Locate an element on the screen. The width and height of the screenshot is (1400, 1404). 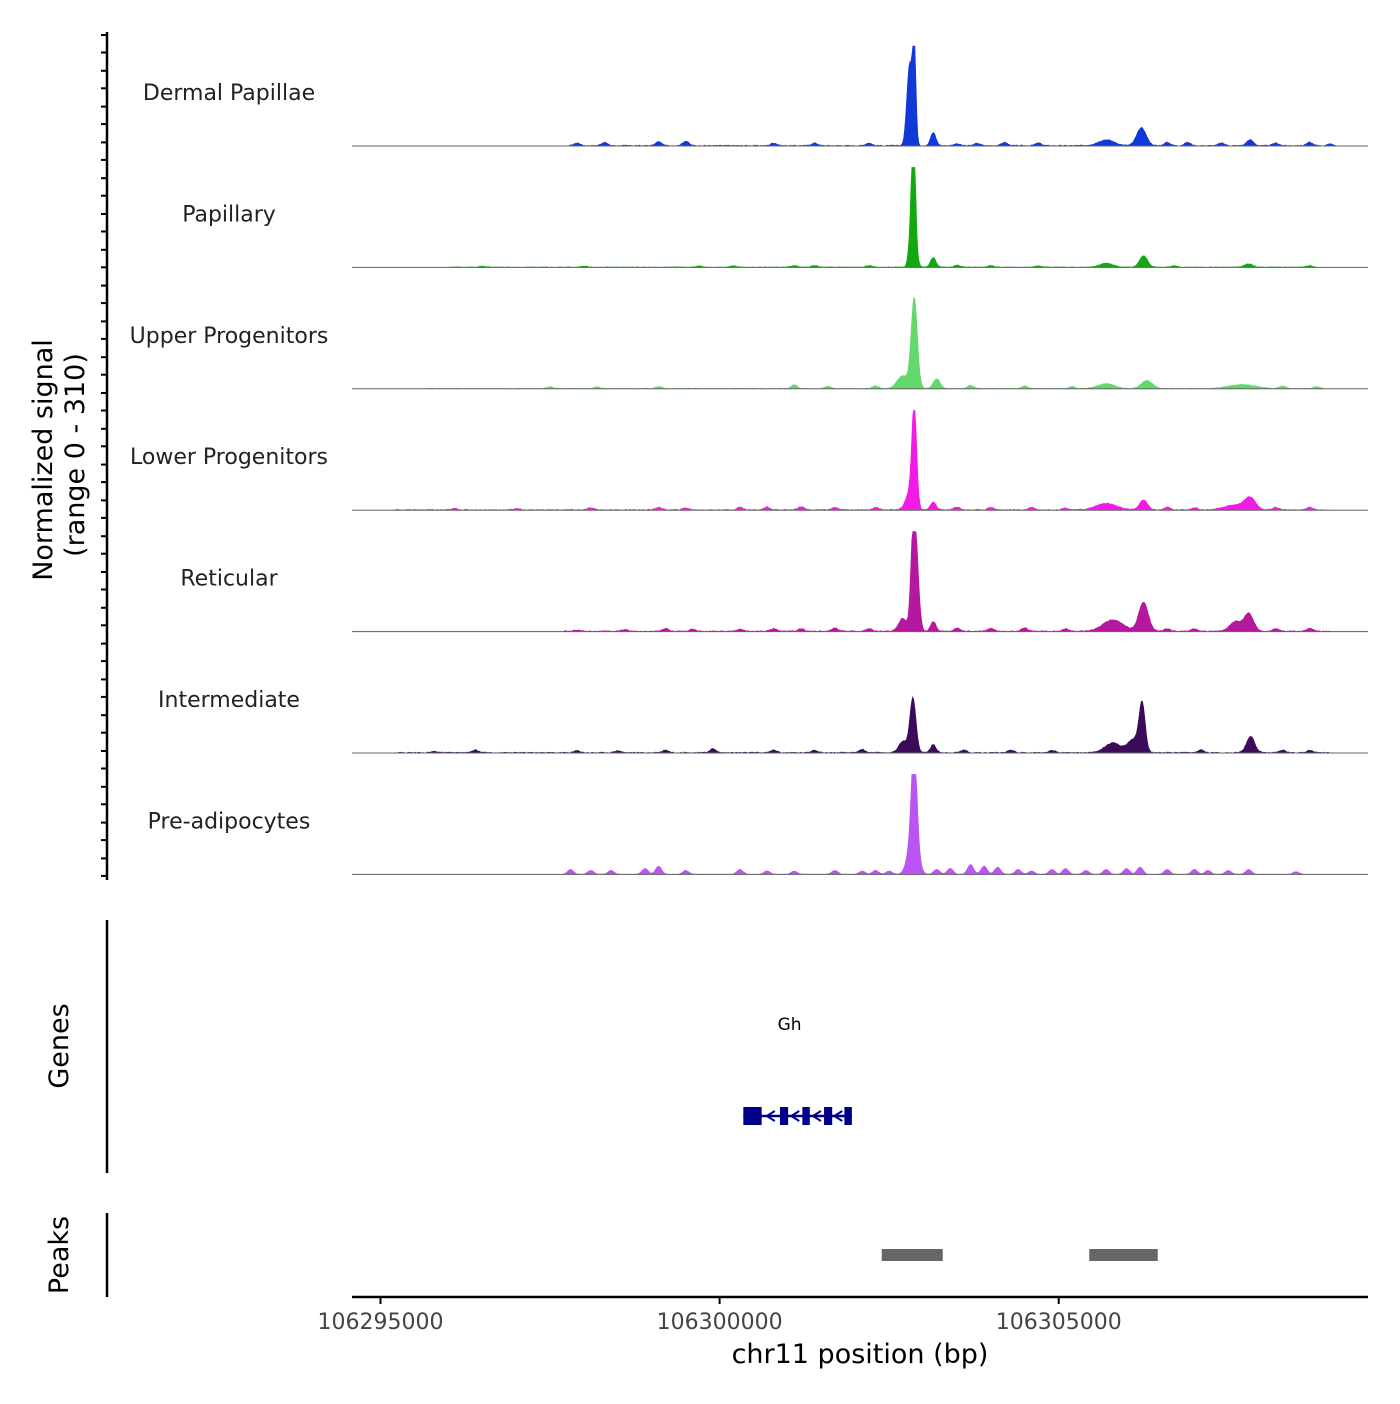
x-axis-tick-label: 106300000 is located at coordinates (720, 1322).